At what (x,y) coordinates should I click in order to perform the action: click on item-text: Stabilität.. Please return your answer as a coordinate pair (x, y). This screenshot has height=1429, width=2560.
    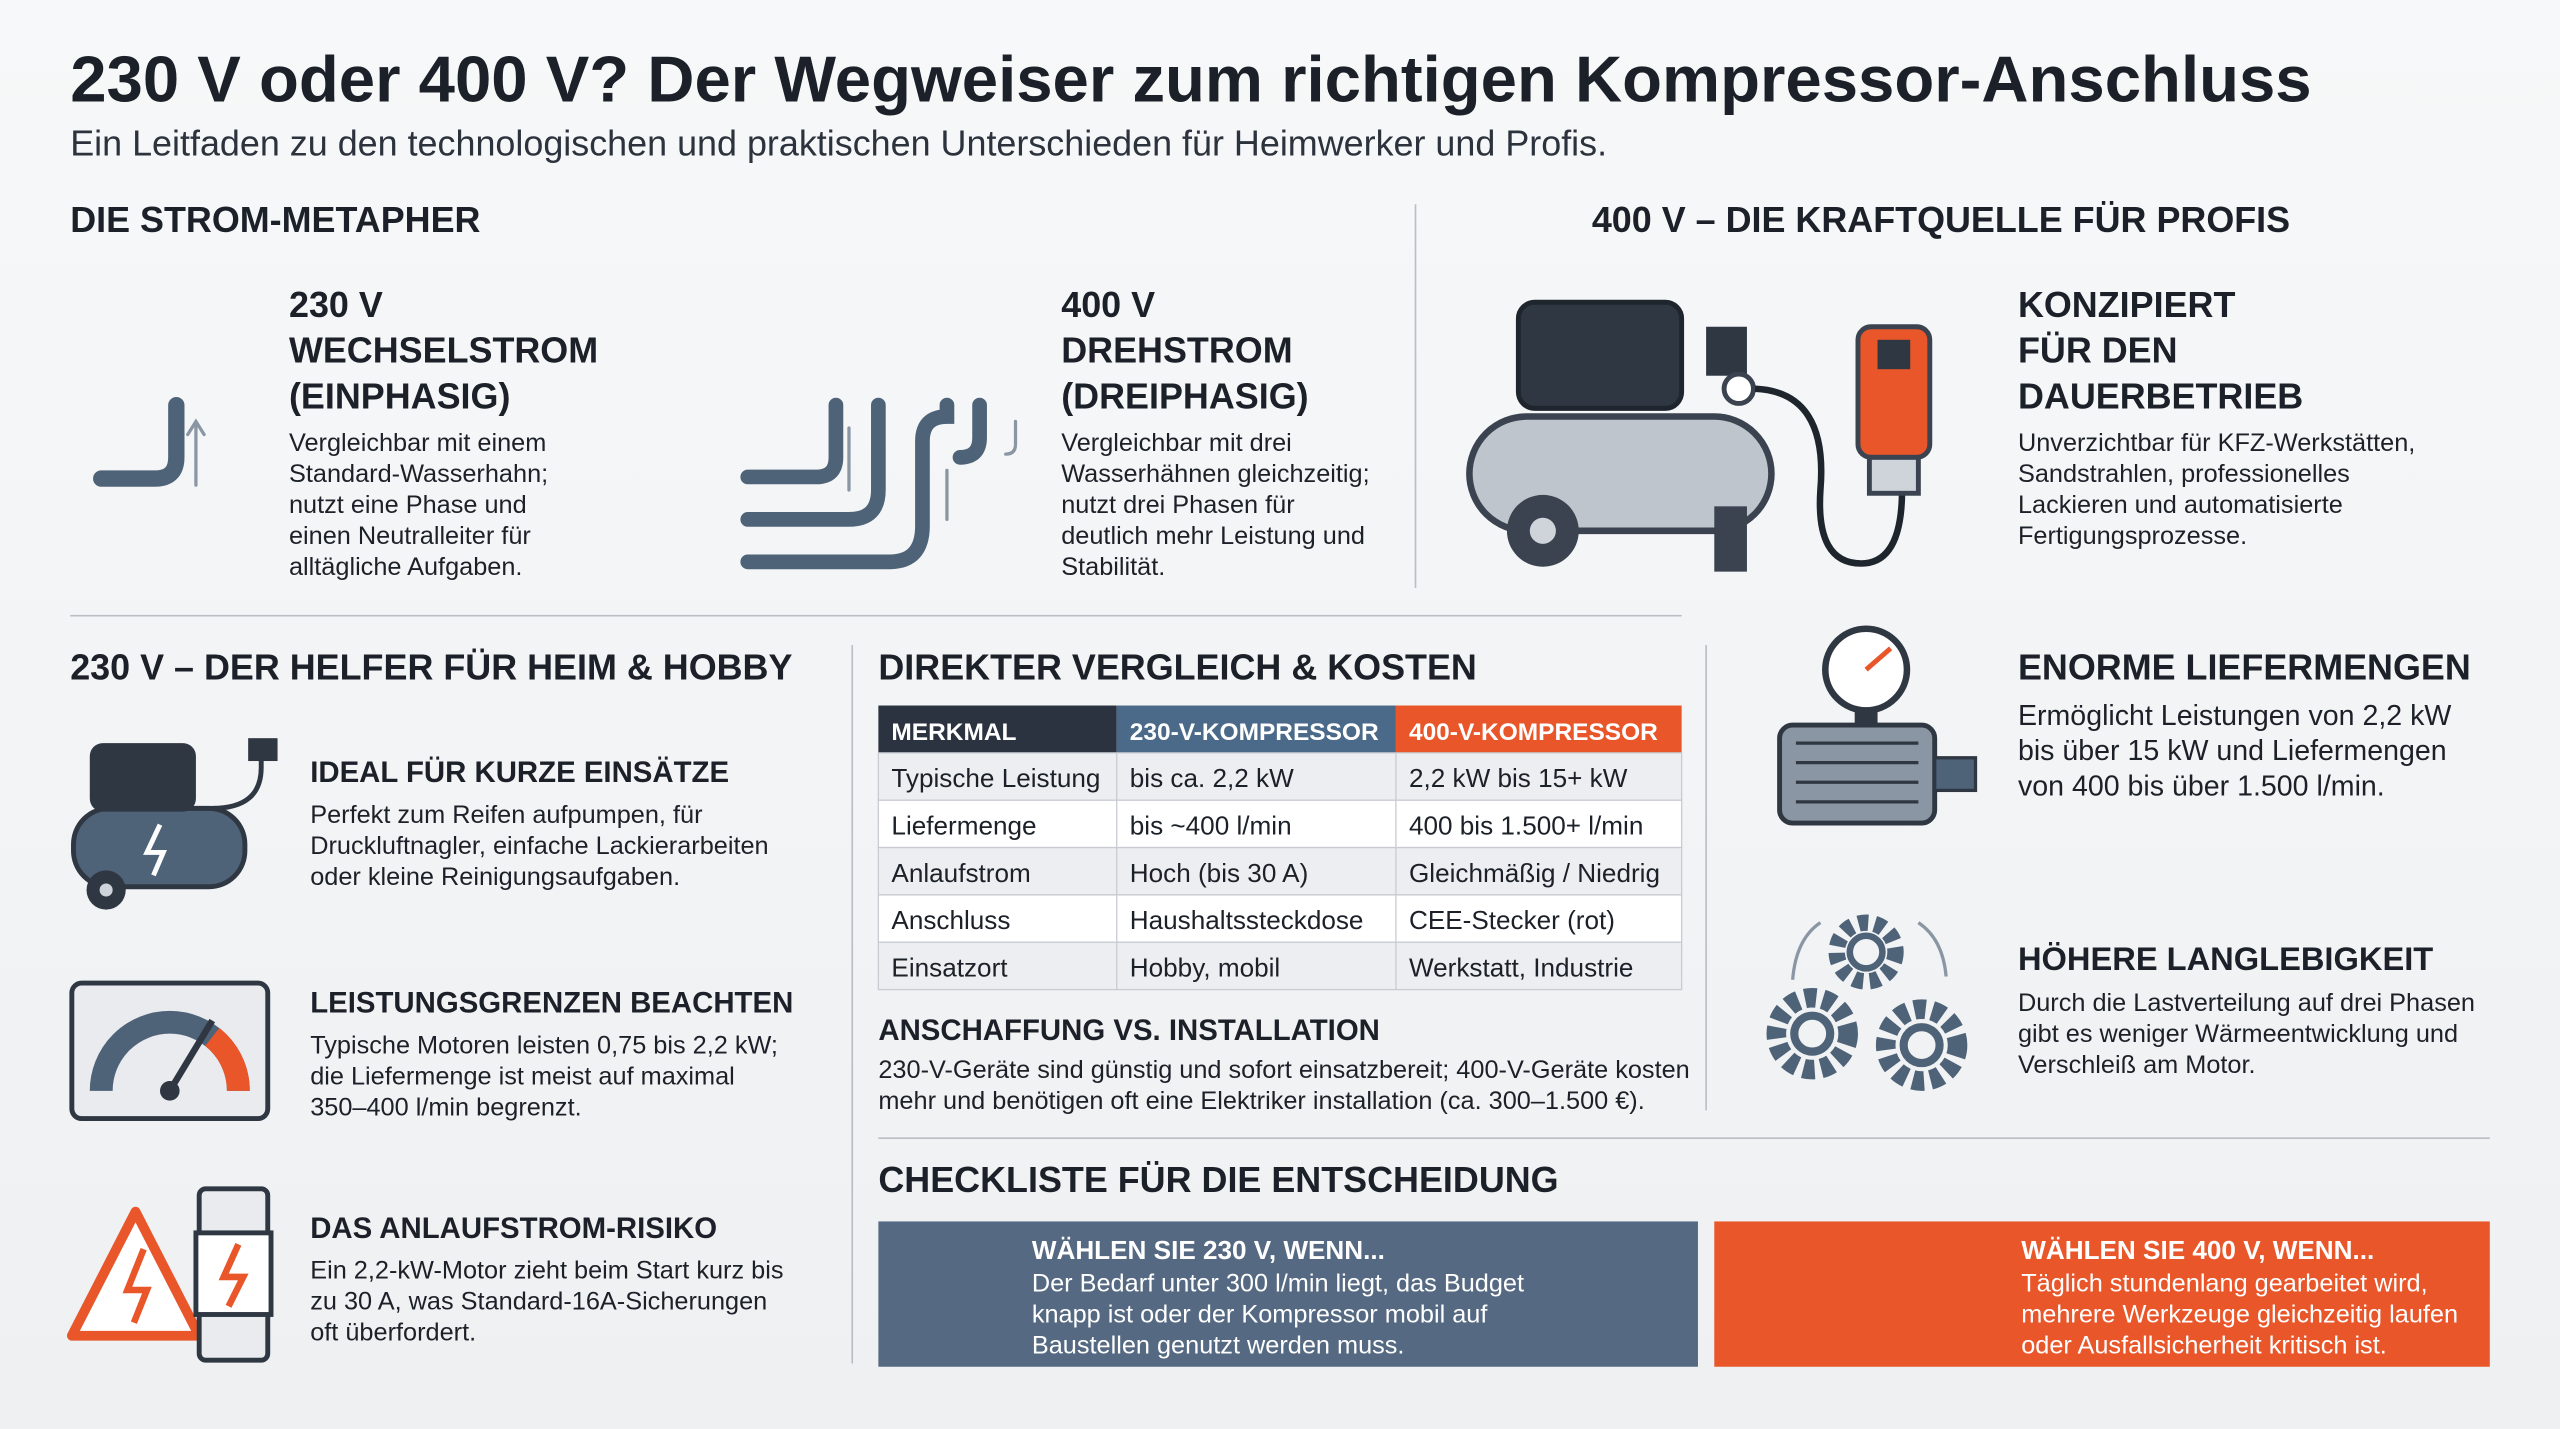
    Looking at the image, I should click on (1113, 567).